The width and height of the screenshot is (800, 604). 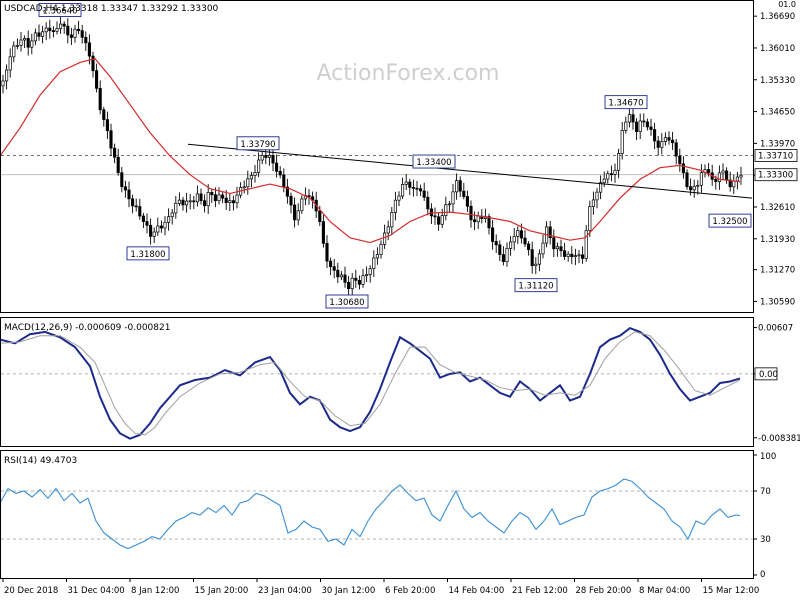 What do you see at coordinates (540, 591) in the screenshot?
I see `time-axis-label: 21 Feb 12:00` at bounding box center [540, 591].